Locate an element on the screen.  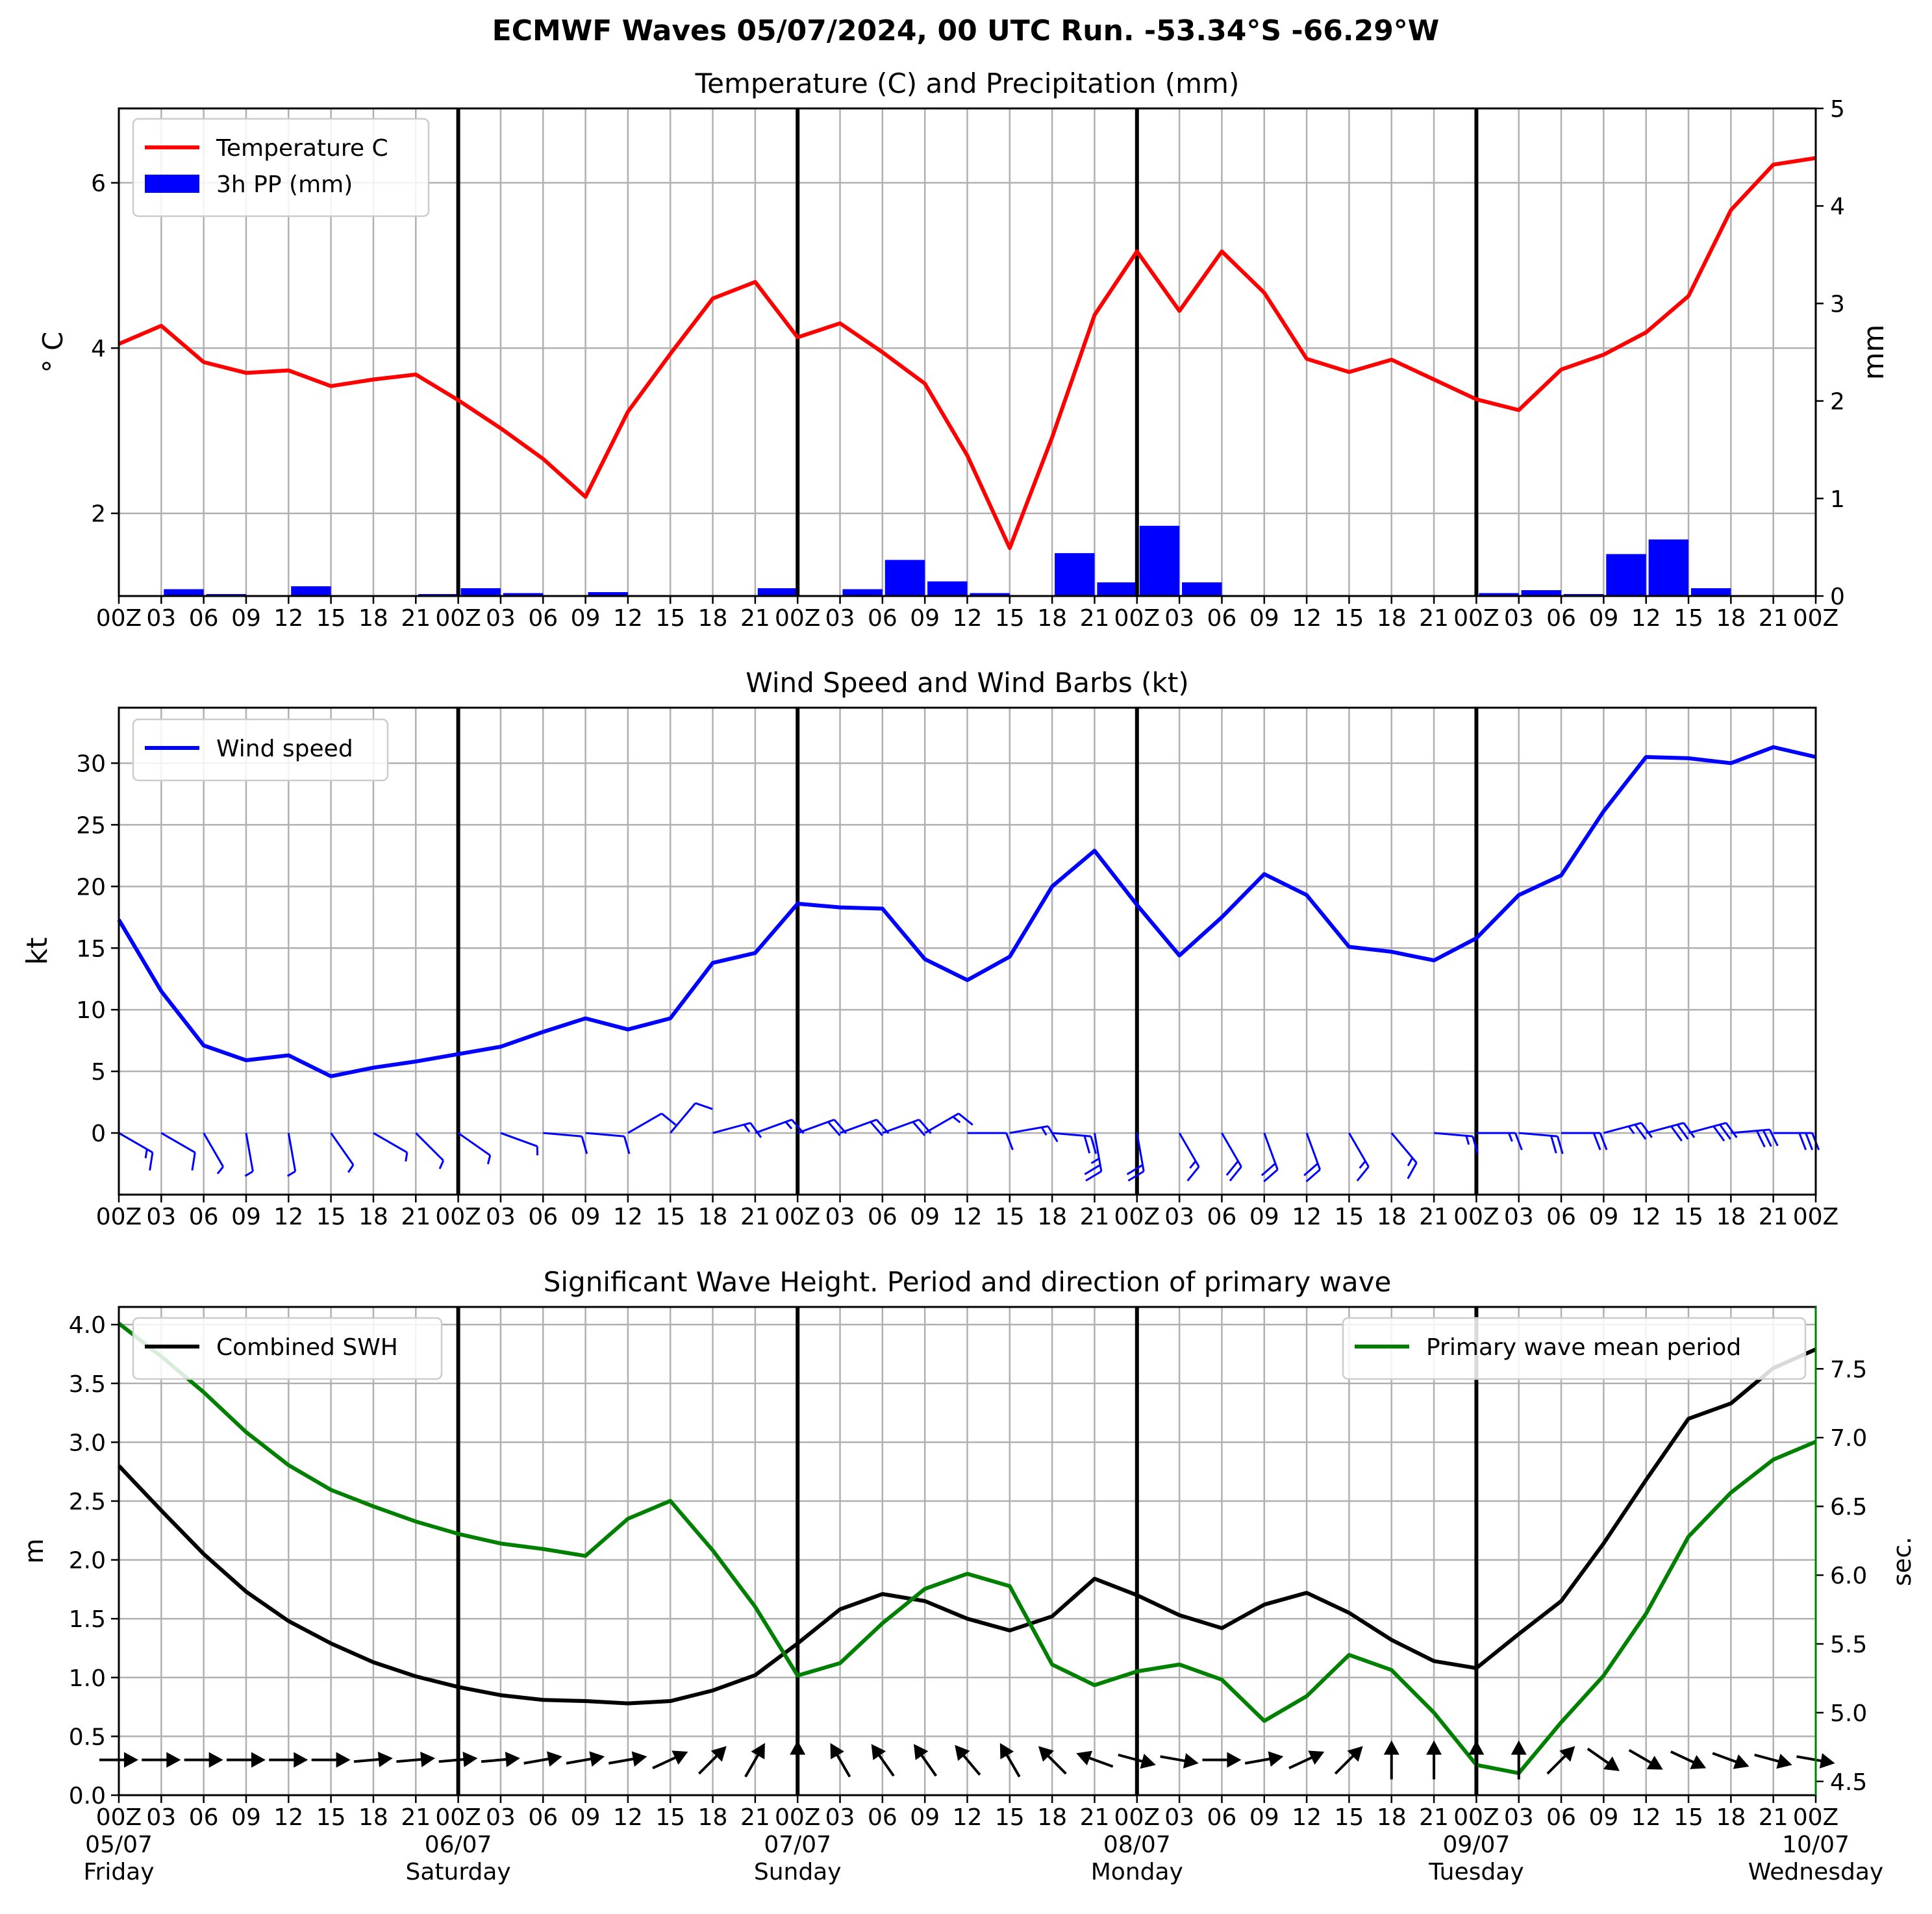
y-tick-label: 1.5 is located at coordinates (87, 1619).